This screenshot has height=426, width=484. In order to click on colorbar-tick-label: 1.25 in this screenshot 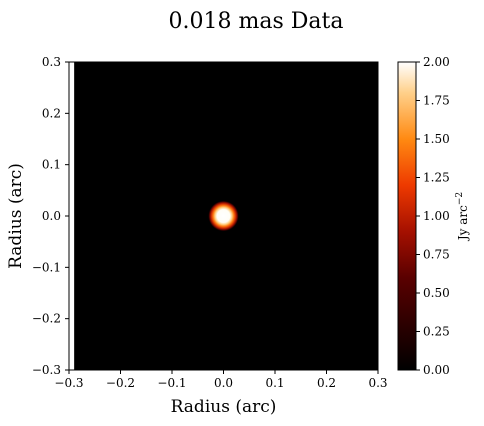, I will do `click(436, 178)`.